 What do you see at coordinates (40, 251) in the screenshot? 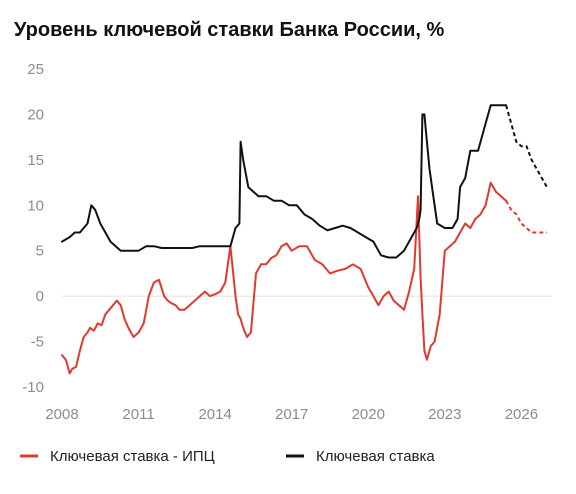
I see `y-tick-label: 5` at bounding box center [40, 251].